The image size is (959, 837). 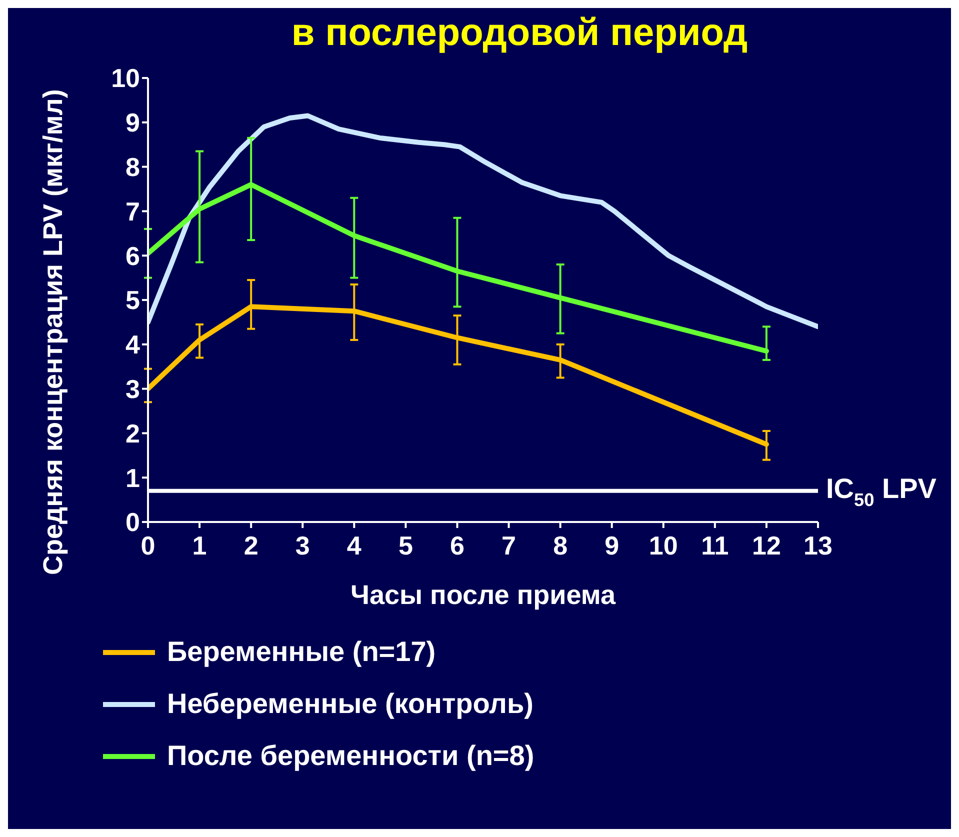 What do you see at coordinates (302, 545) in the screenshot?
I see `x-tick-label: 3` at bounding box center [302, 545].